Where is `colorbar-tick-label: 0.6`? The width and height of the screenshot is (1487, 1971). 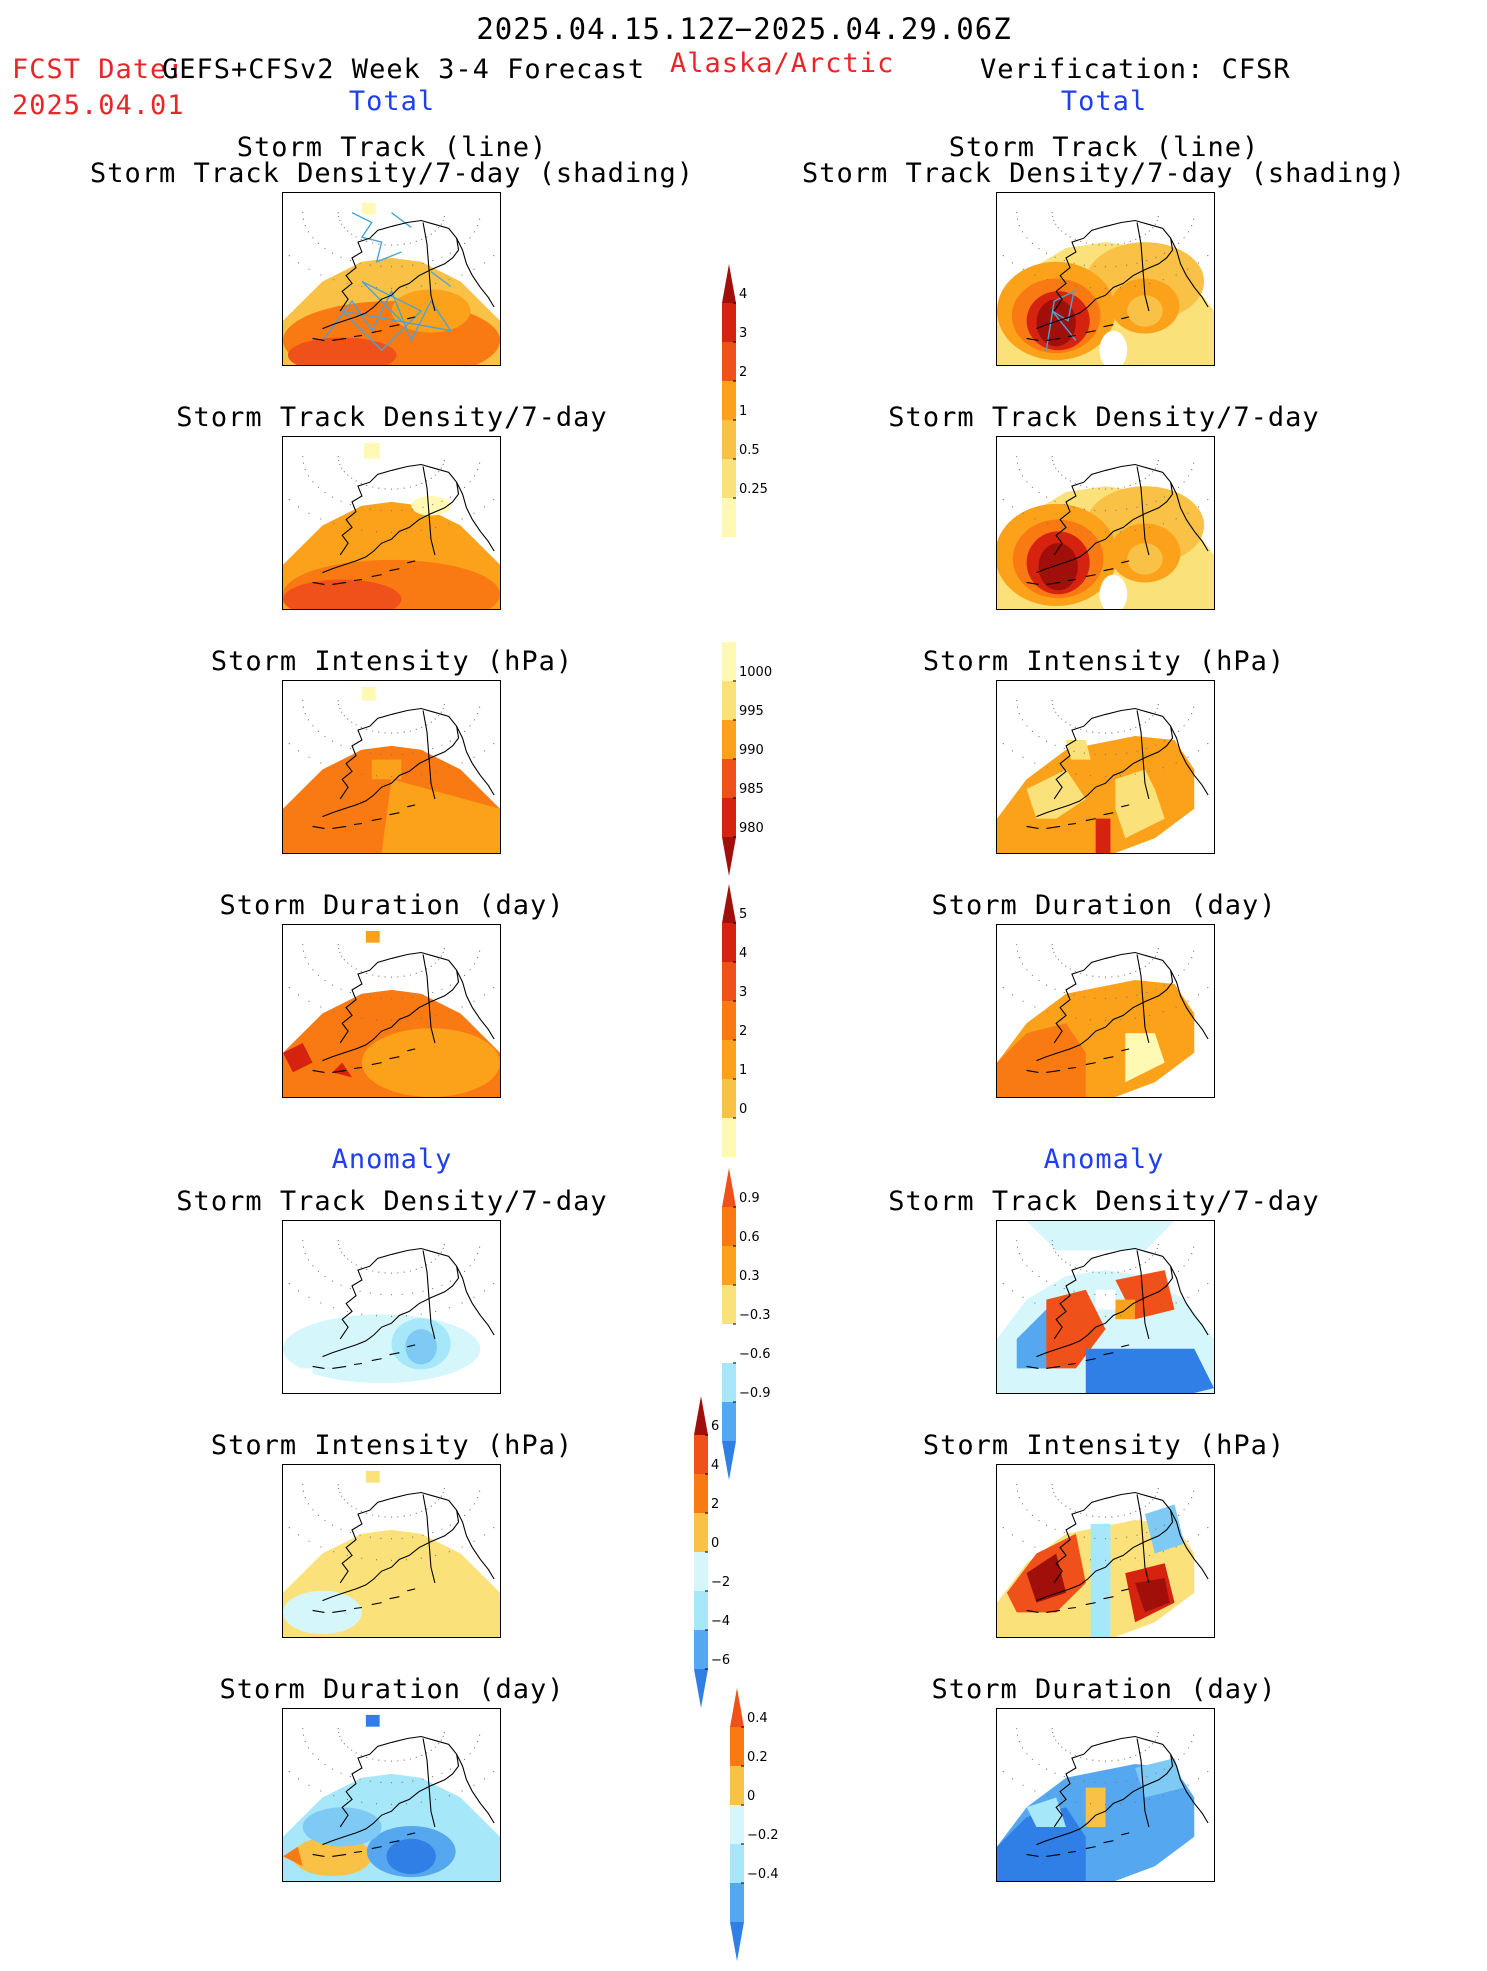 colorbar-tick-label: 0.6 is located at coordinates (749, 1237).